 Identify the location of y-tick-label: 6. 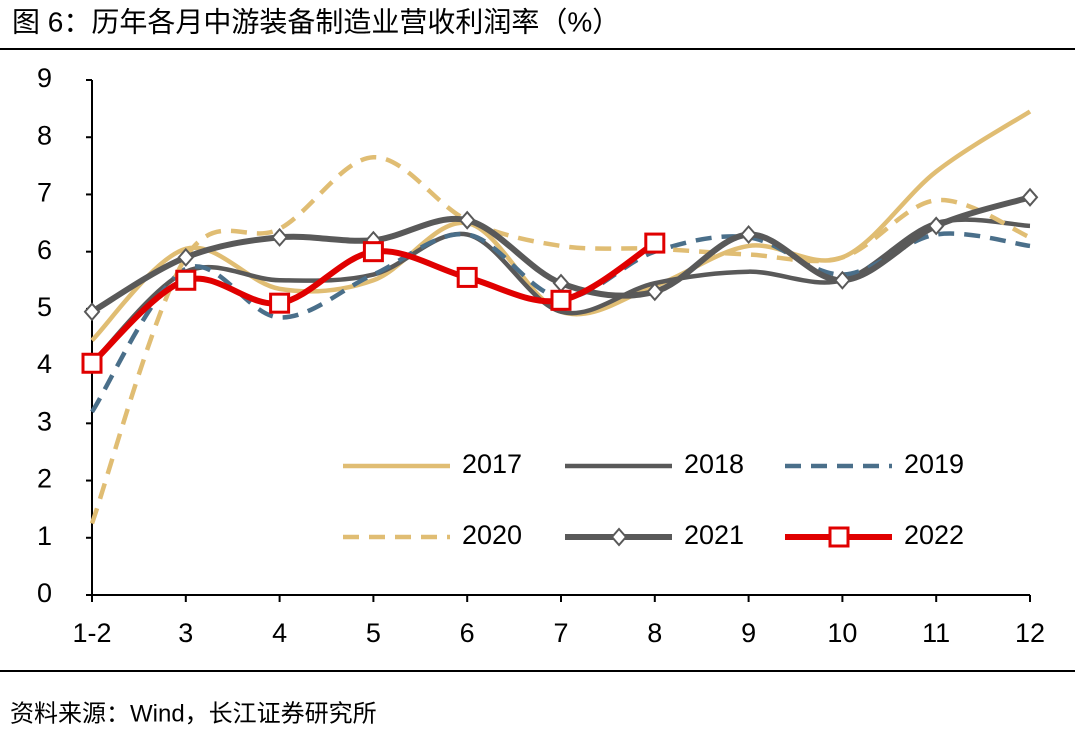
(44, 250).